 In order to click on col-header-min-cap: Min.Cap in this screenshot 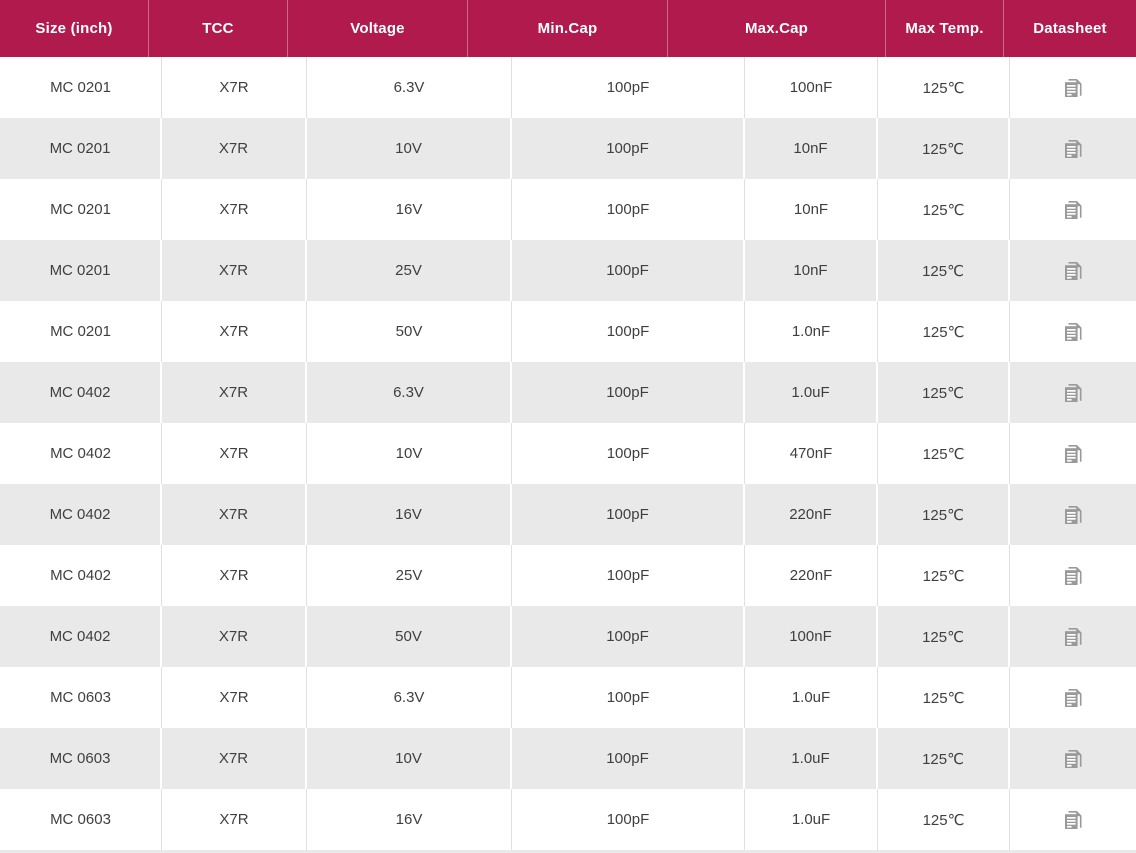, I will do `click(567, 28)`.